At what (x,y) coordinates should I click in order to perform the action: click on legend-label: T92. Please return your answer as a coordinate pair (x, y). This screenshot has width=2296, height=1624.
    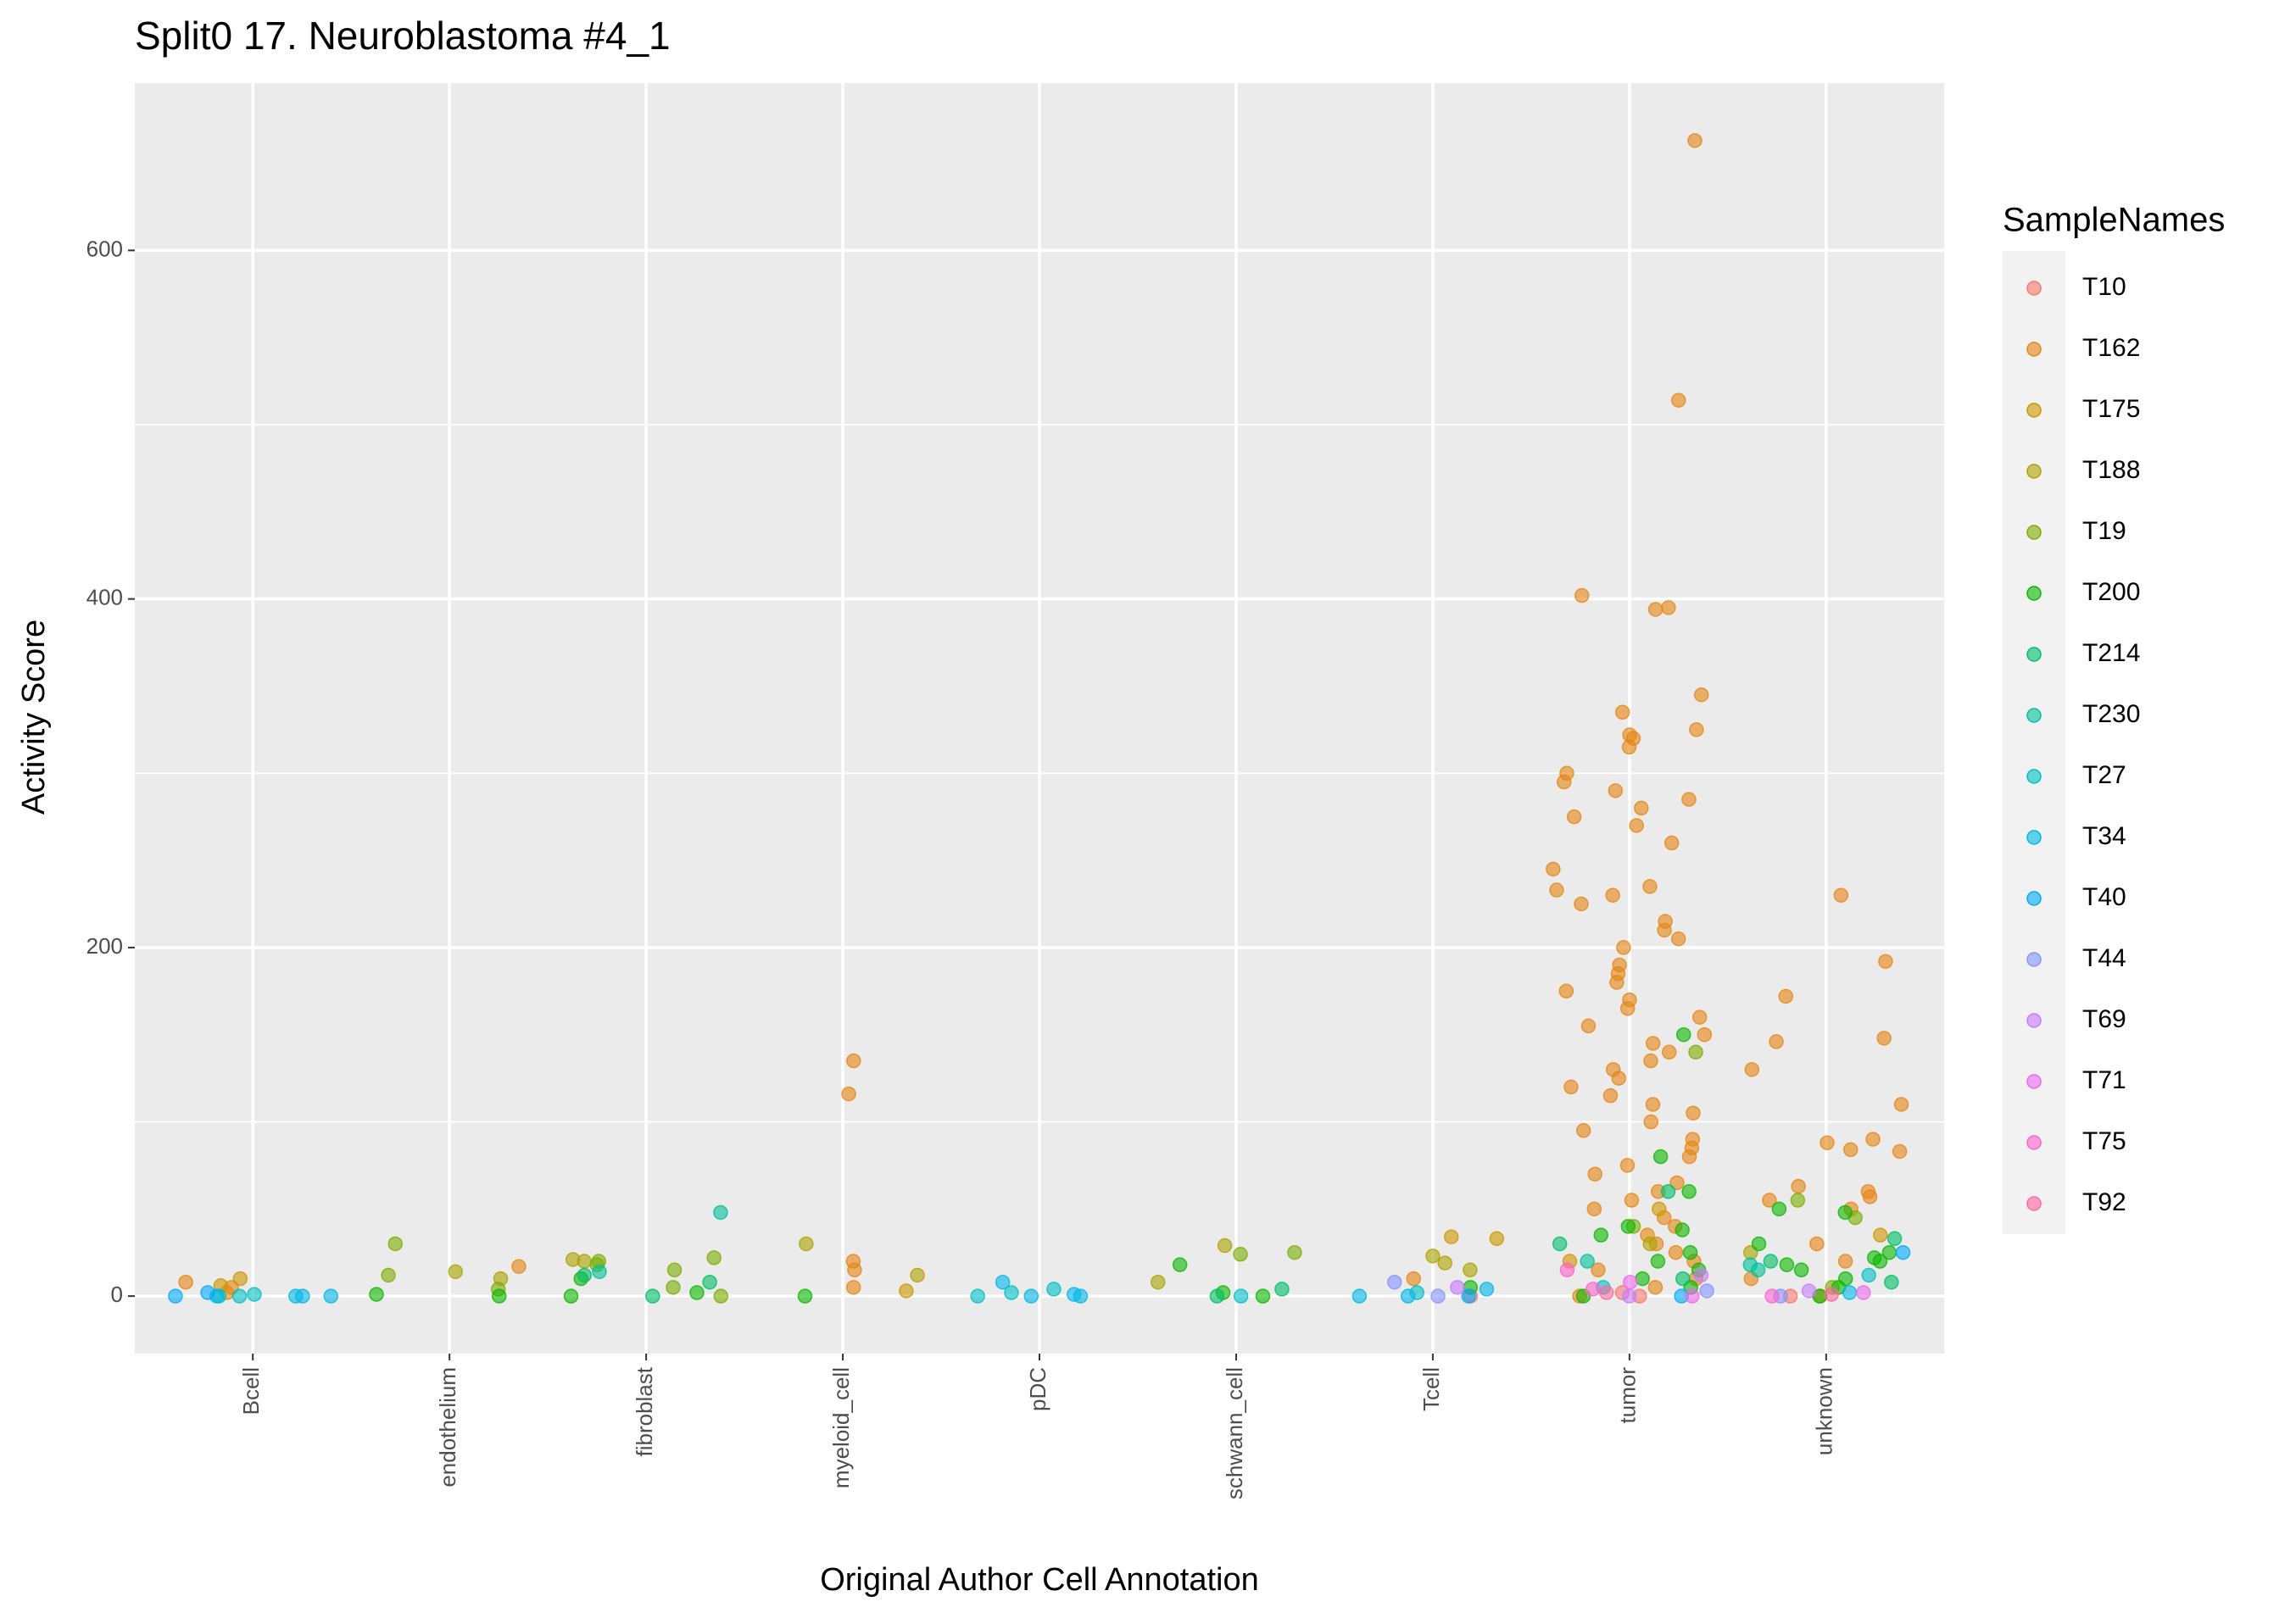
    Looking at the image, I should click on (2104, 1202).